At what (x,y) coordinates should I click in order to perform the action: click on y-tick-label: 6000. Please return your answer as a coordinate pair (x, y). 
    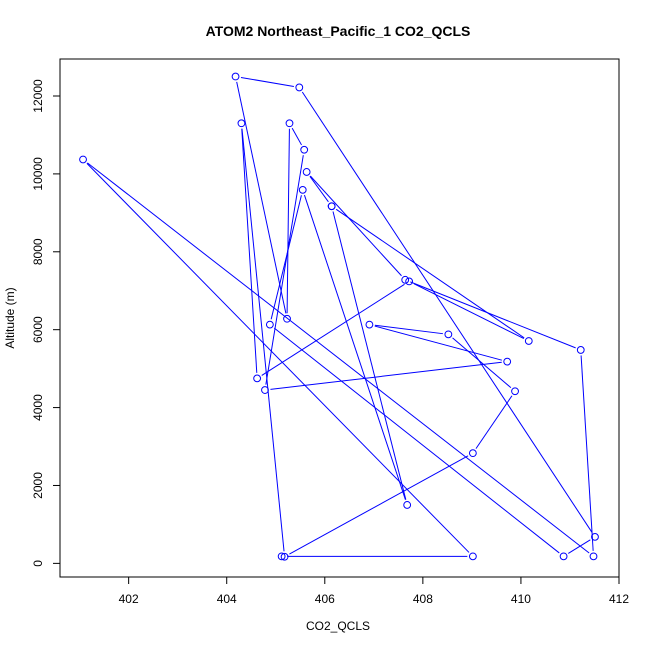
    Looking at the image, I should click on (38, 329).